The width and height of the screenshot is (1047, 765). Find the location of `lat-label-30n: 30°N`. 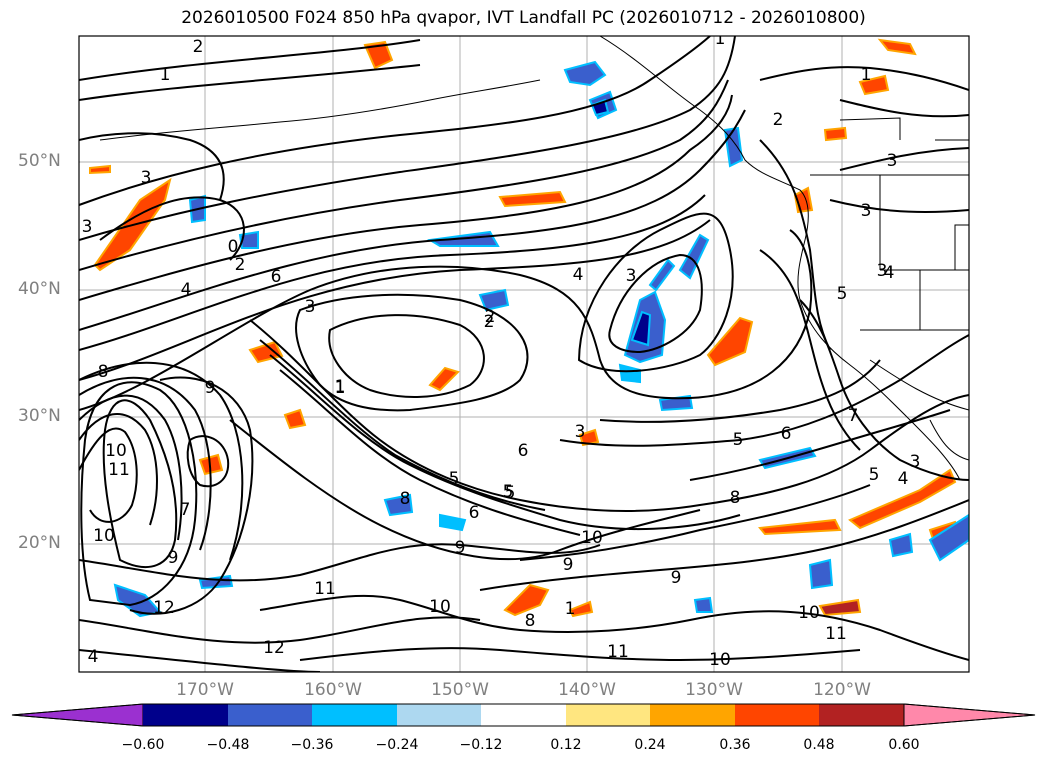

lat-label-30n: 30°N is located at coordinates (39, 416).